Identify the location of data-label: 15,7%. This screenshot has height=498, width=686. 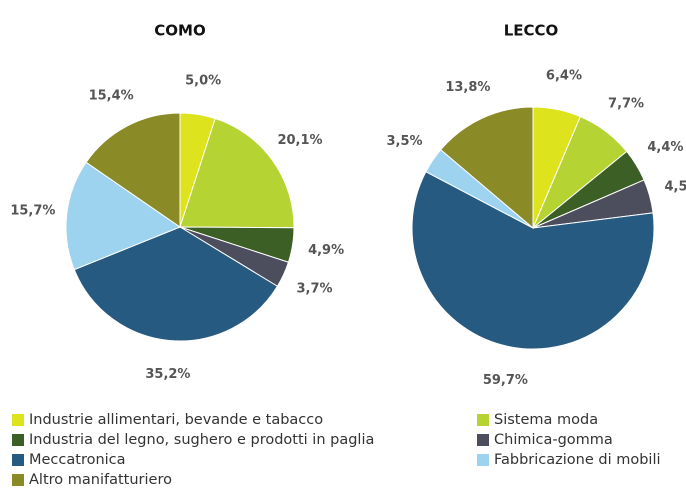
(32, 210).